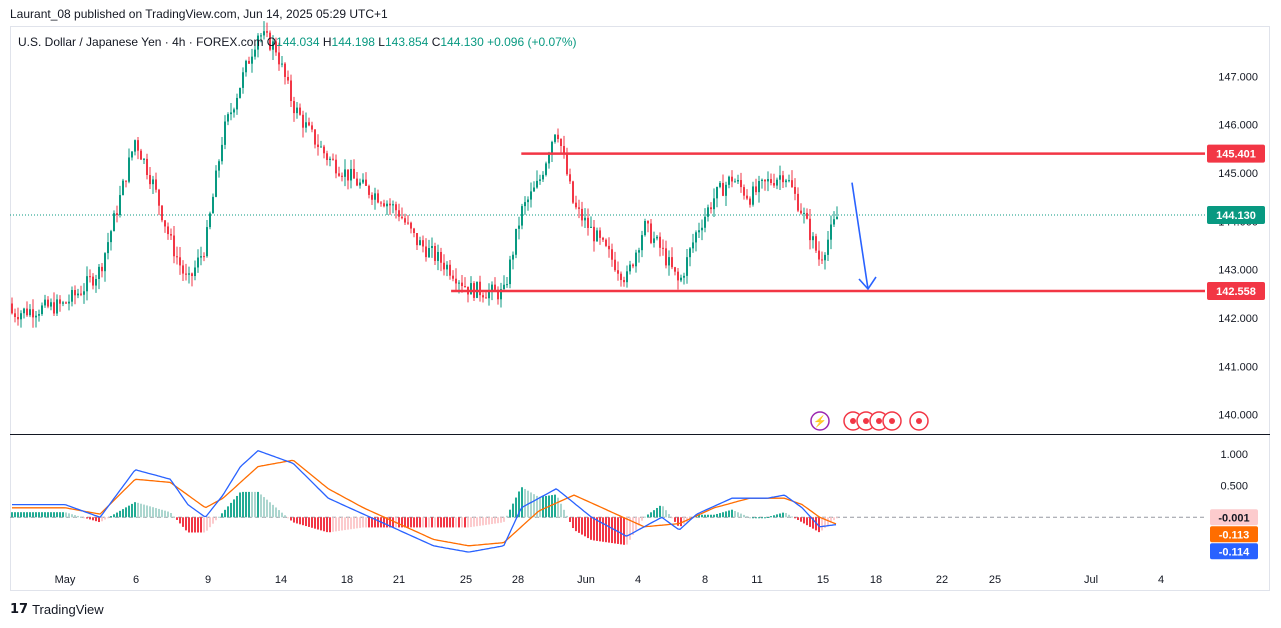  What do you see at coordinates (57, 609) in the screenshot?
I see `footer-brand: 𝟭𝟳 TradingView` at bounding box center [57, 609].